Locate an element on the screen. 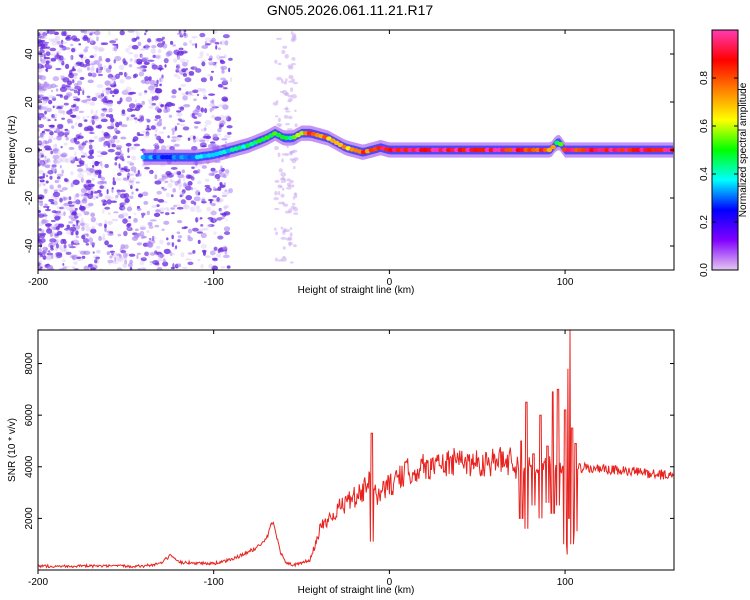 The width and height of the screenshot is (750, 600). spectrogram-x-label: Height of straight line (km) is located at coordinates (356, 290).